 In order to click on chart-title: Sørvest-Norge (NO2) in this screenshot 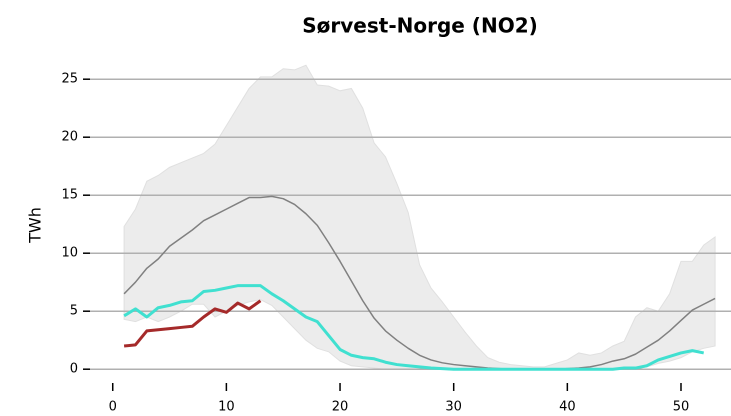, I will do `click(420, 26)`.